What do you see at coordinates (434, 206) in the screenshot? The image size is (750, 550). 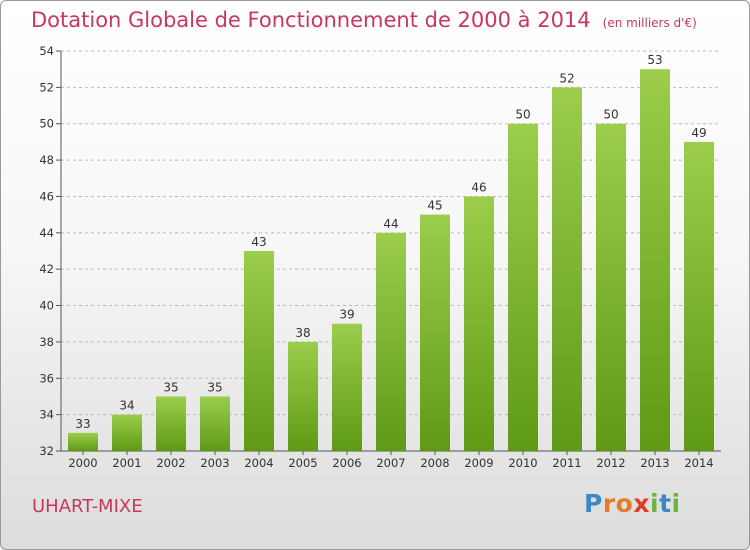 I see `data-label: 45` at bounding box center [434, 206].